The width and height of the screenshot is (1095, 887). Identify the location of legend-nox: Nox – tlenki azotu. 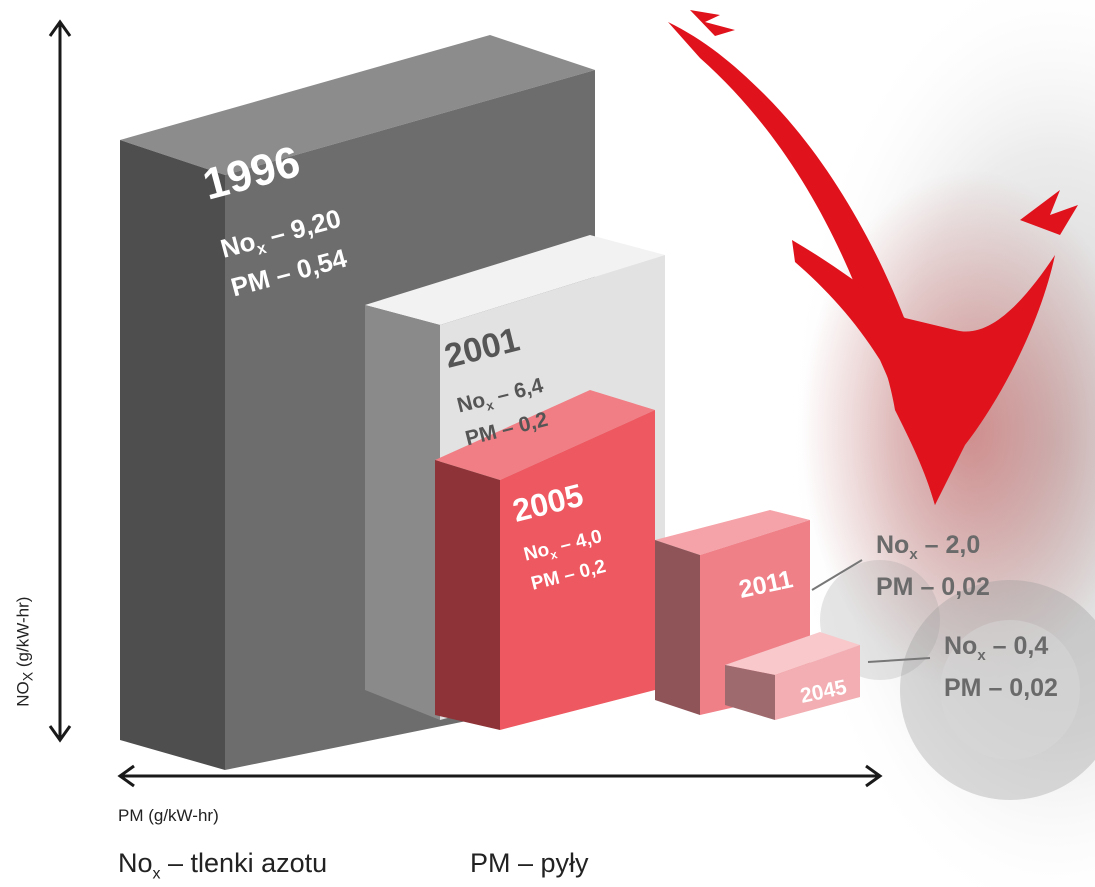
(222, 865).